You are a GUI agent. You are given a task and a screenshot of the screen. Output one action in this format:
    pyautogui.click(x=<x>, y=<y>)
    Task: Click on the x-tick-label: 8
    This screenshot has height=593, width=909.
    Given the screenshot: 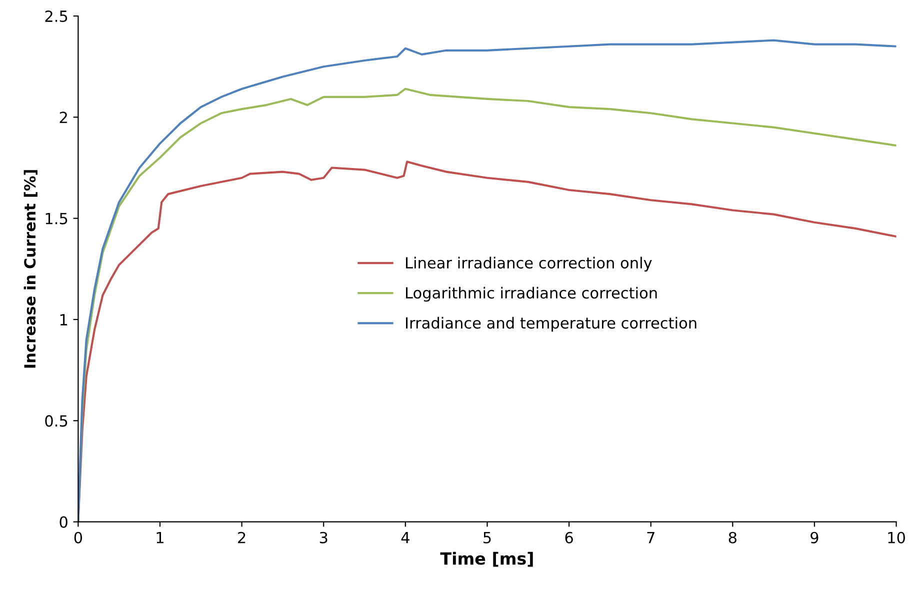 What is the action you would take?
    pyautogui.click(x=732, y=538)
    